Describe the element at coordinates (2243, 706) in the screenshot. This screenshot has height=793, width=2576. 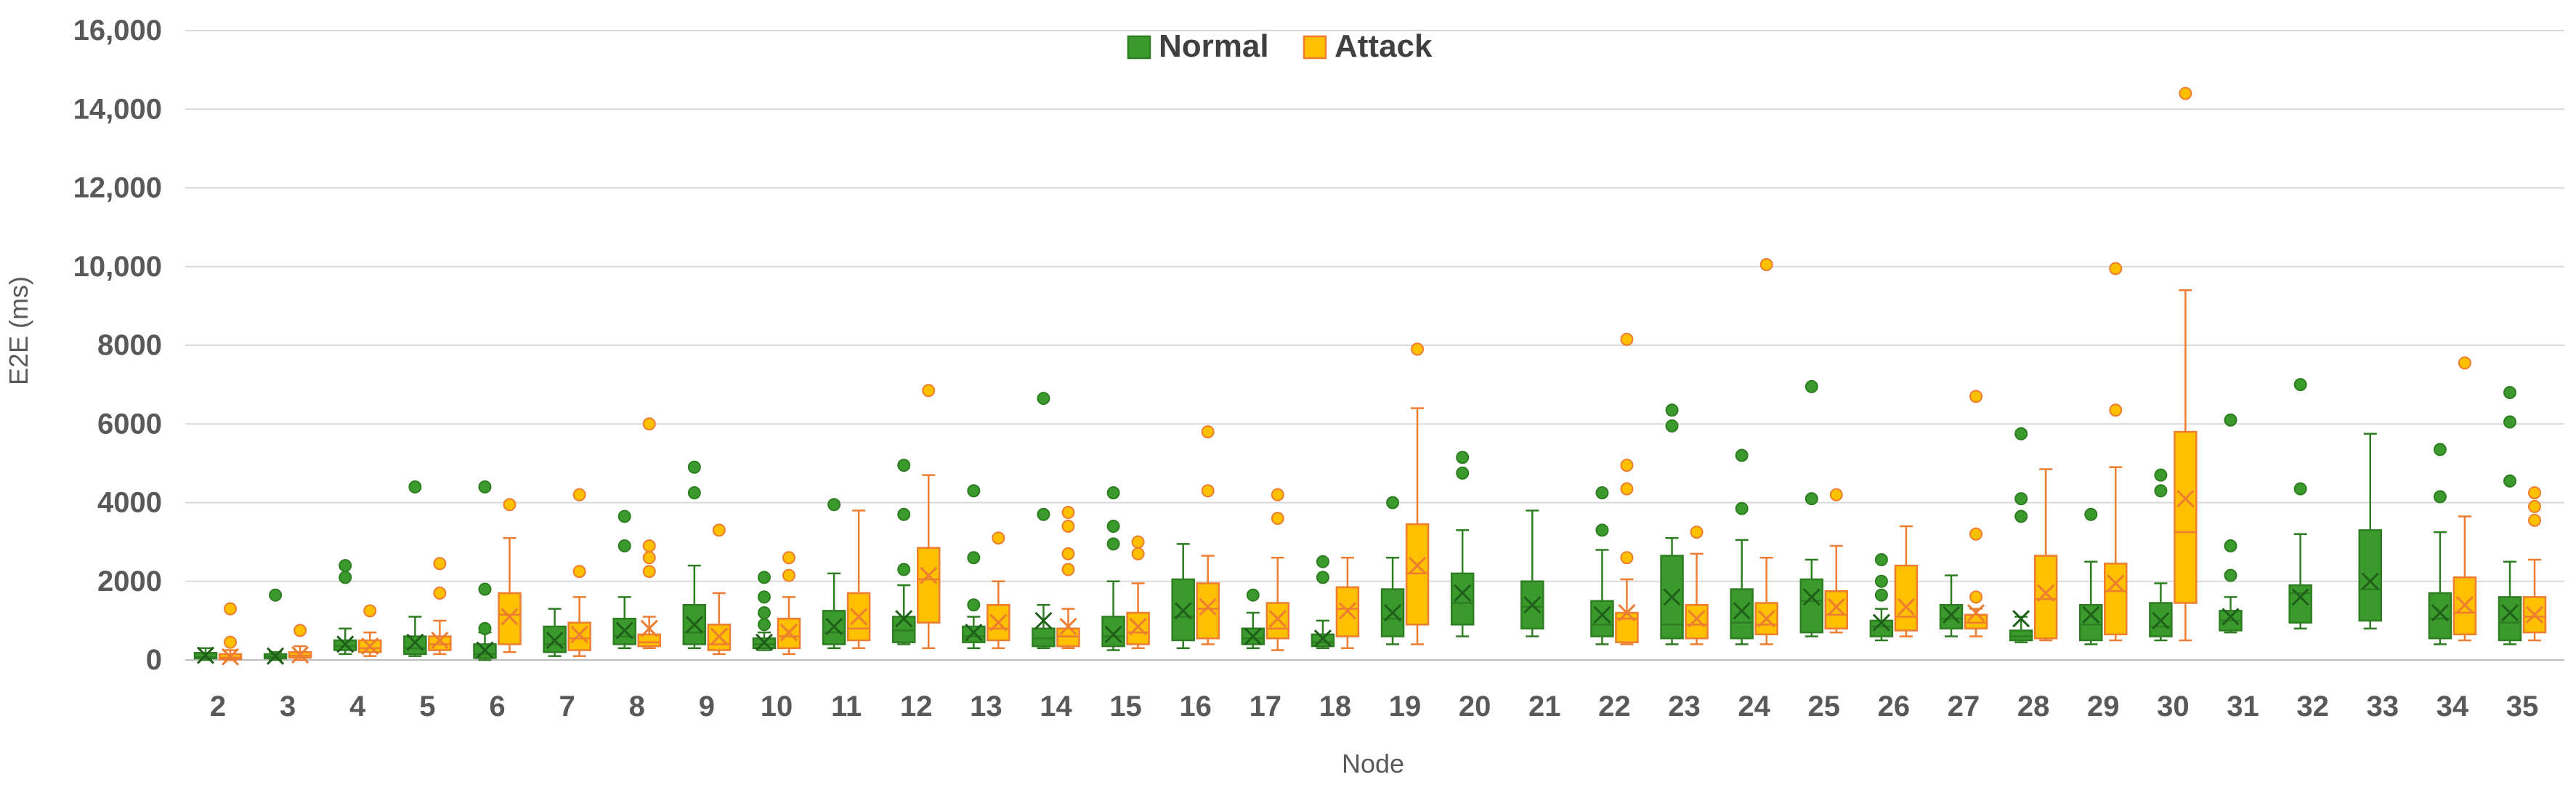
I see `x-tick-label: 31` at that location.